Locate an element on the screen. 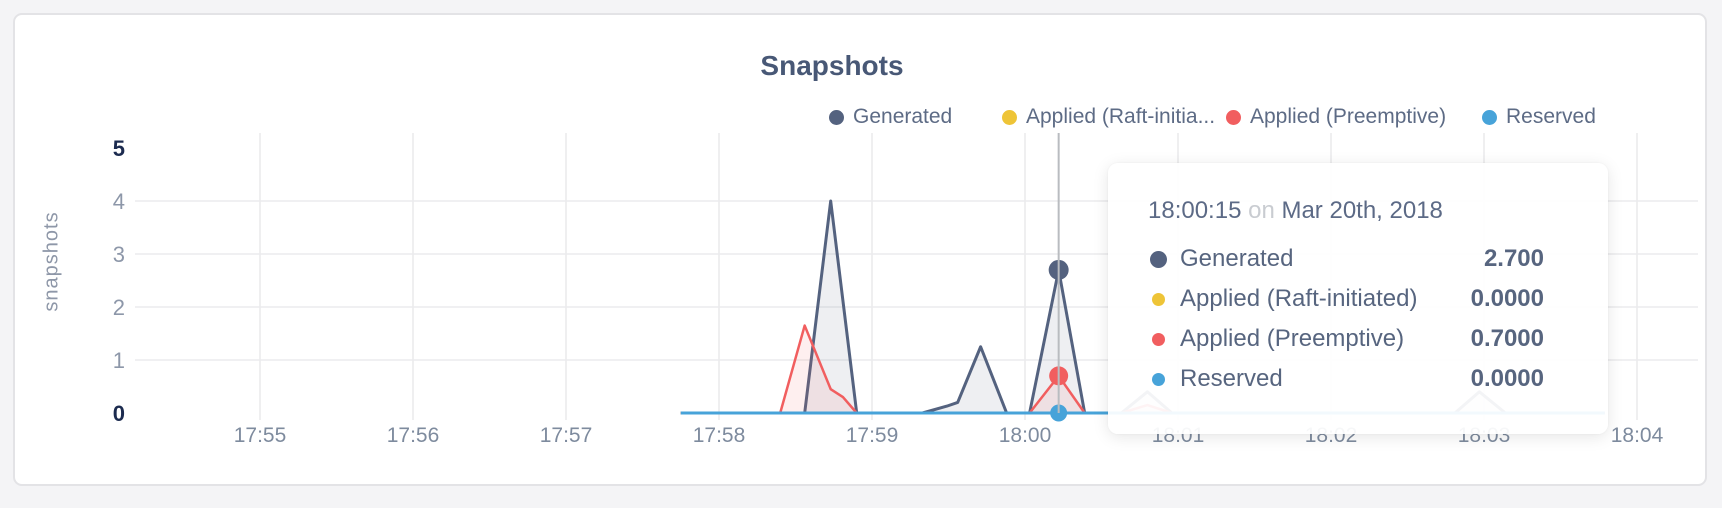 The image size is (1722, 508). legend-item-label: Generated is located at coordinates (903, 116).